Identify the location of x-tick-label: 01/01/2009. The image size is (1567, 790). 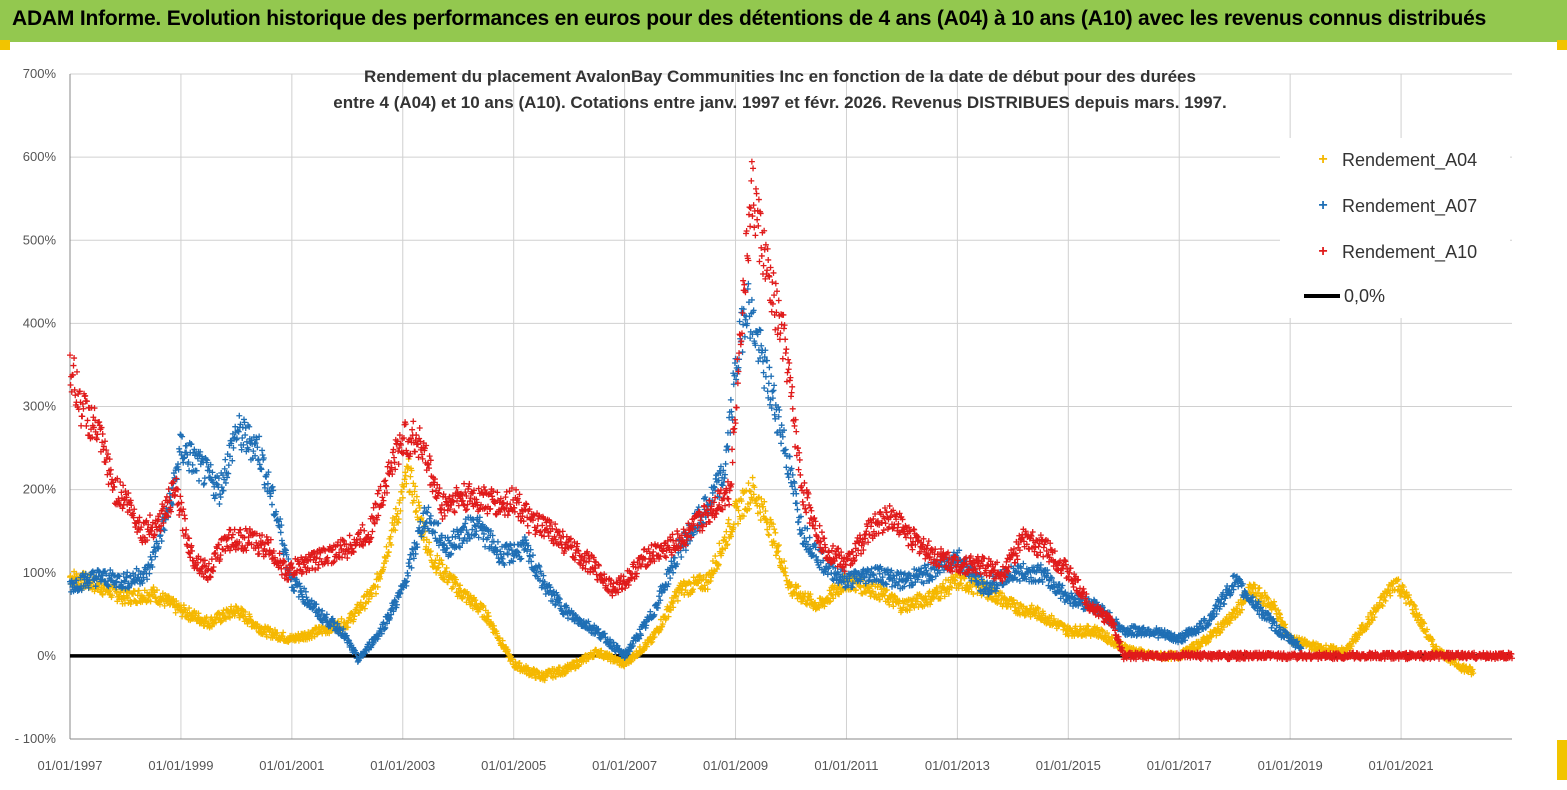
(735, 765).